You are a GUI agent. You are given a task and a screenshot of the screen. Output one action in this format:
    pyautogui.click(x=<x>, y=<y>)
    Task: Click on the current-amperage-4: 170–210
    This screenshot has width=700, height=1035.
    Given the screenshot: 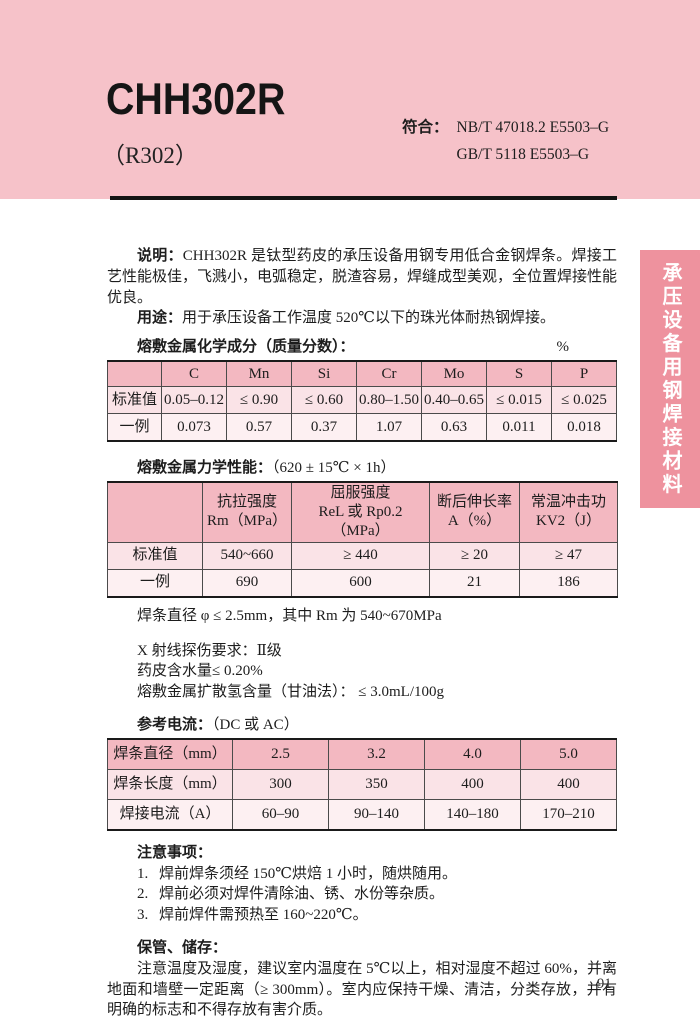 What is the action you would take?
    pyautogui.click(x=568, y=814)
    